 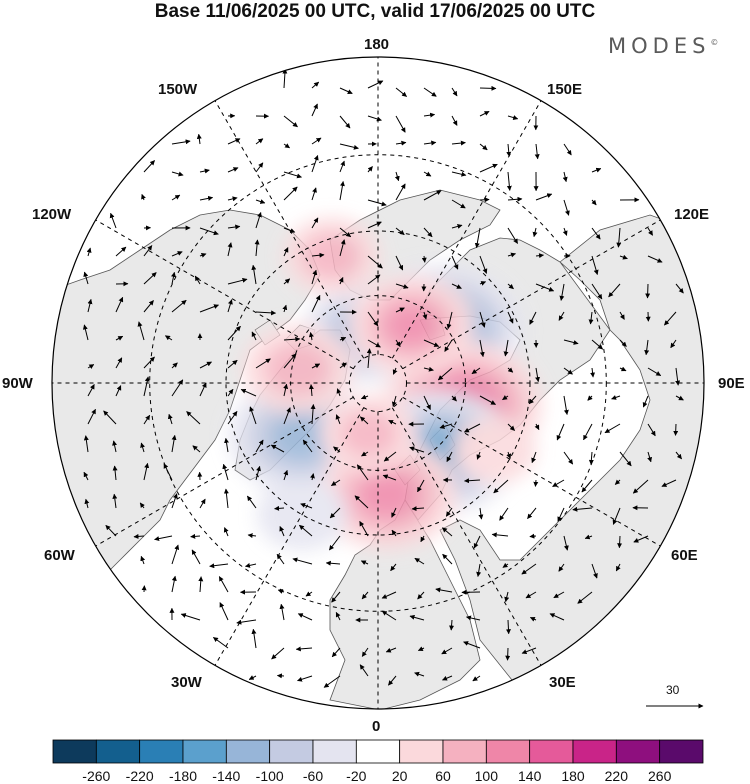 I want to click on lon-label-180: 180, so click(x=376, y=44).